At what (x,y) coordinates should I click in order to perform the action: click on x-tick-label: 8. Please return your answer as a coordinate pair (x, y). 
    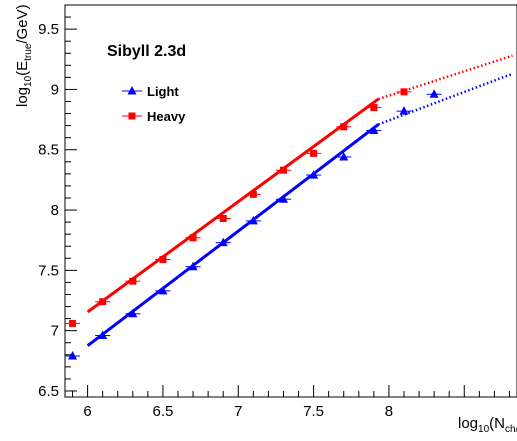
    Looking at the image, I should click on (389, 411).